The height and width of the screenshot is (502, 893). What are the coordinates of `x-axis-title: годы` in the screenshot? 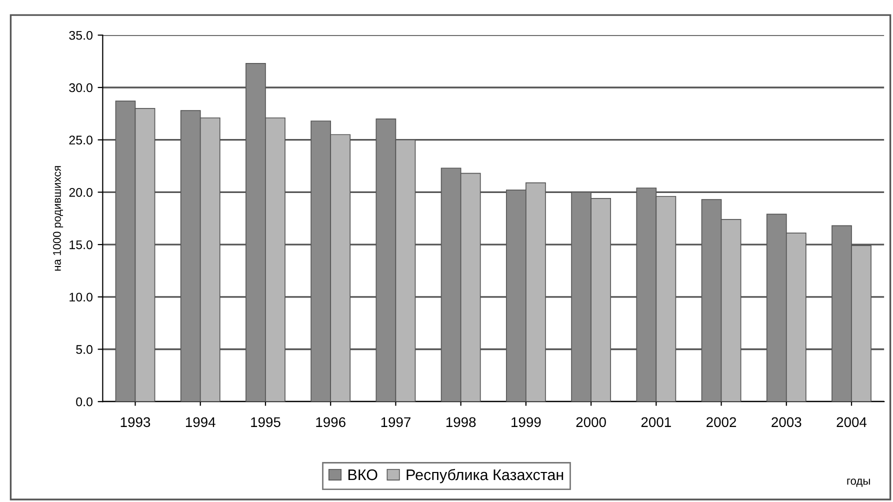 It's located at (858, 482).